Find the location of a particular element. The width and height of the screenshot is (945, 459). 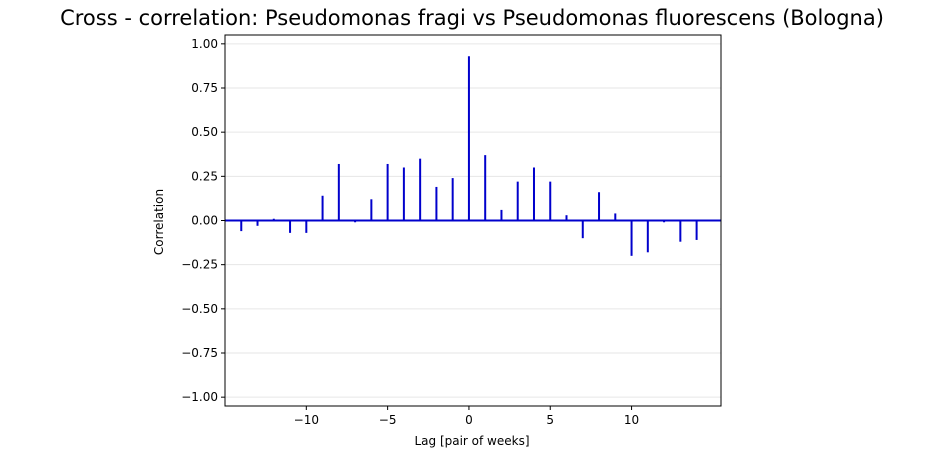

x-tick-label: −5 is located at coordinates (388, 420).